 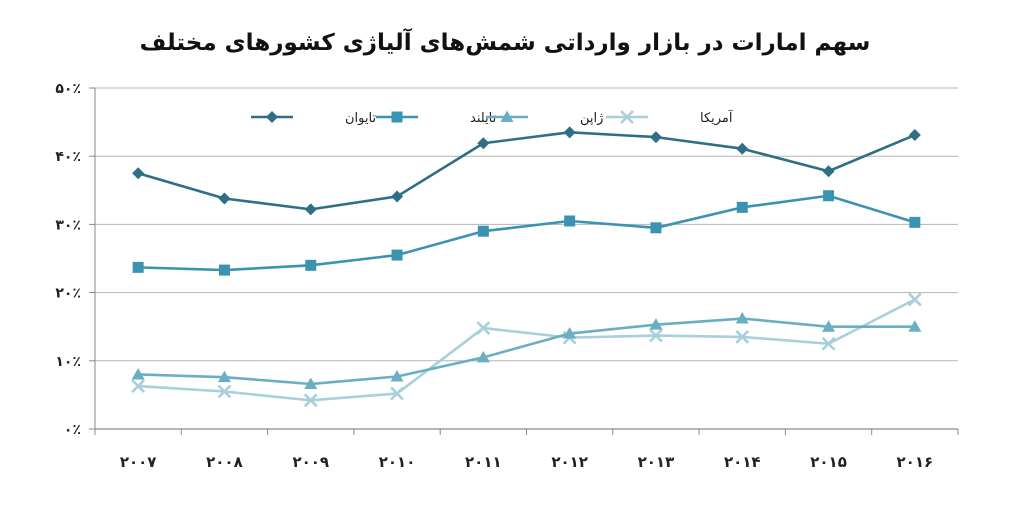 What do you see at coordinates (717, 117) in the screenshot?
I see `legend-label: آمریکا` at bounding box center [717, 117].